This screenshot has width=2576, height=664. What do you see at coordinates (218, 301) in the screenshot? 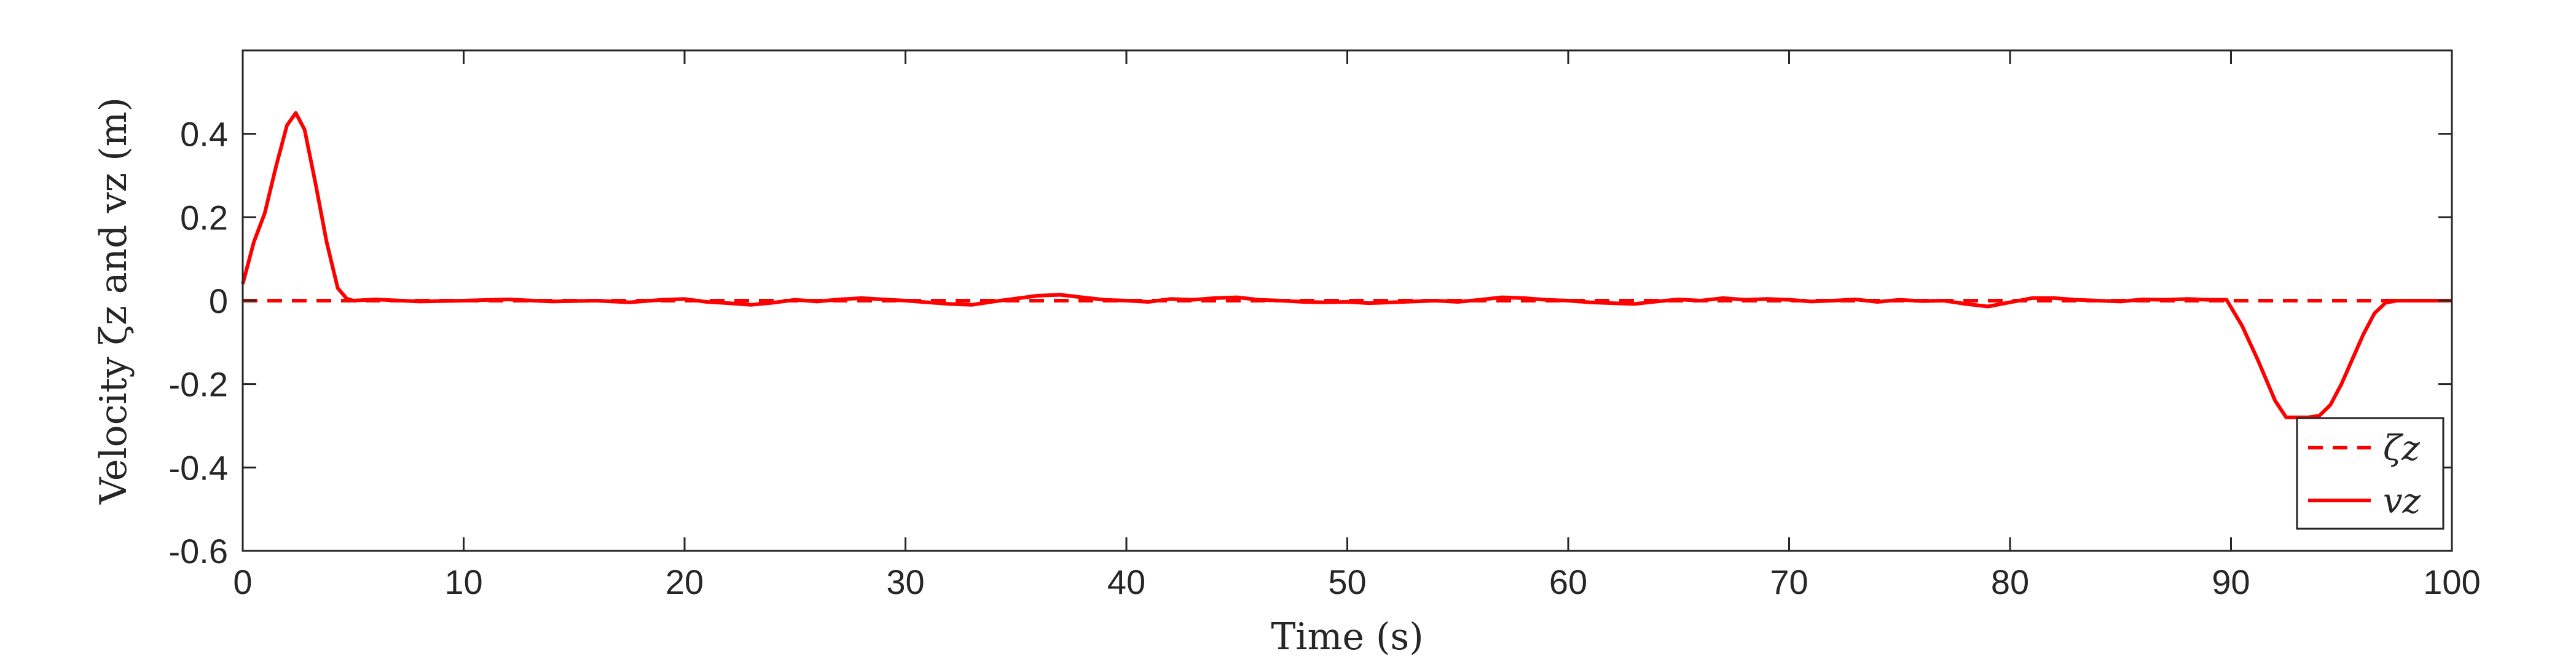
I see `y-tick-label: 0` at bounding box center [218, 301].